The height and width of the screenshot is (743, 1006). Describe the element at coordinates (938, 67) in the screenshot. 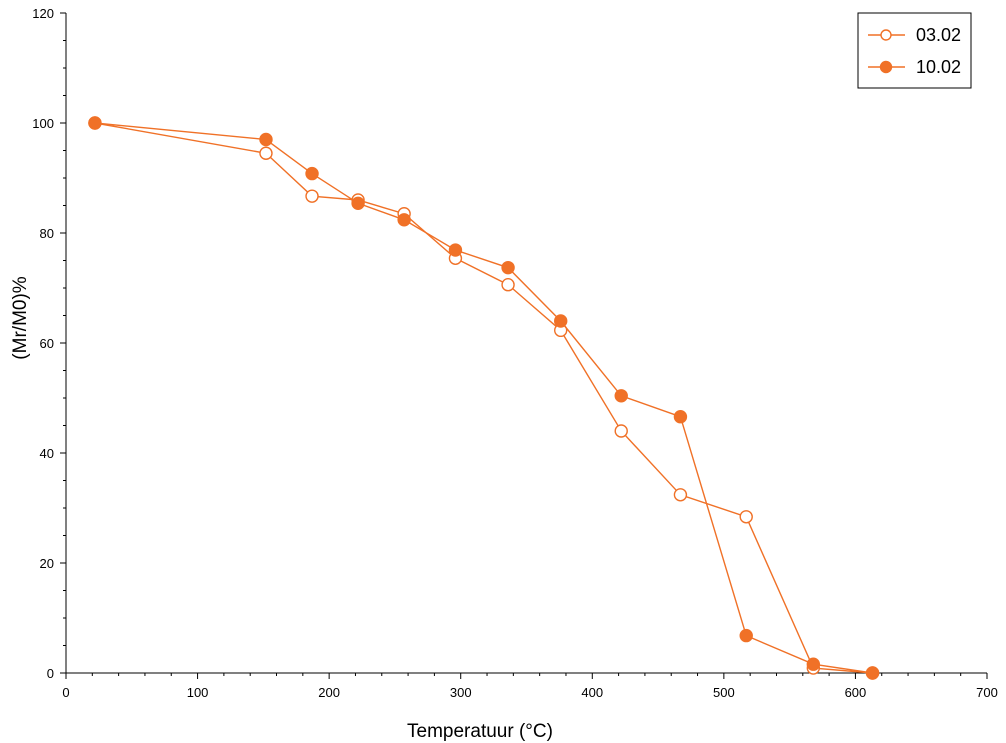

I see `legend-label-10-02: 10.02` at that location.